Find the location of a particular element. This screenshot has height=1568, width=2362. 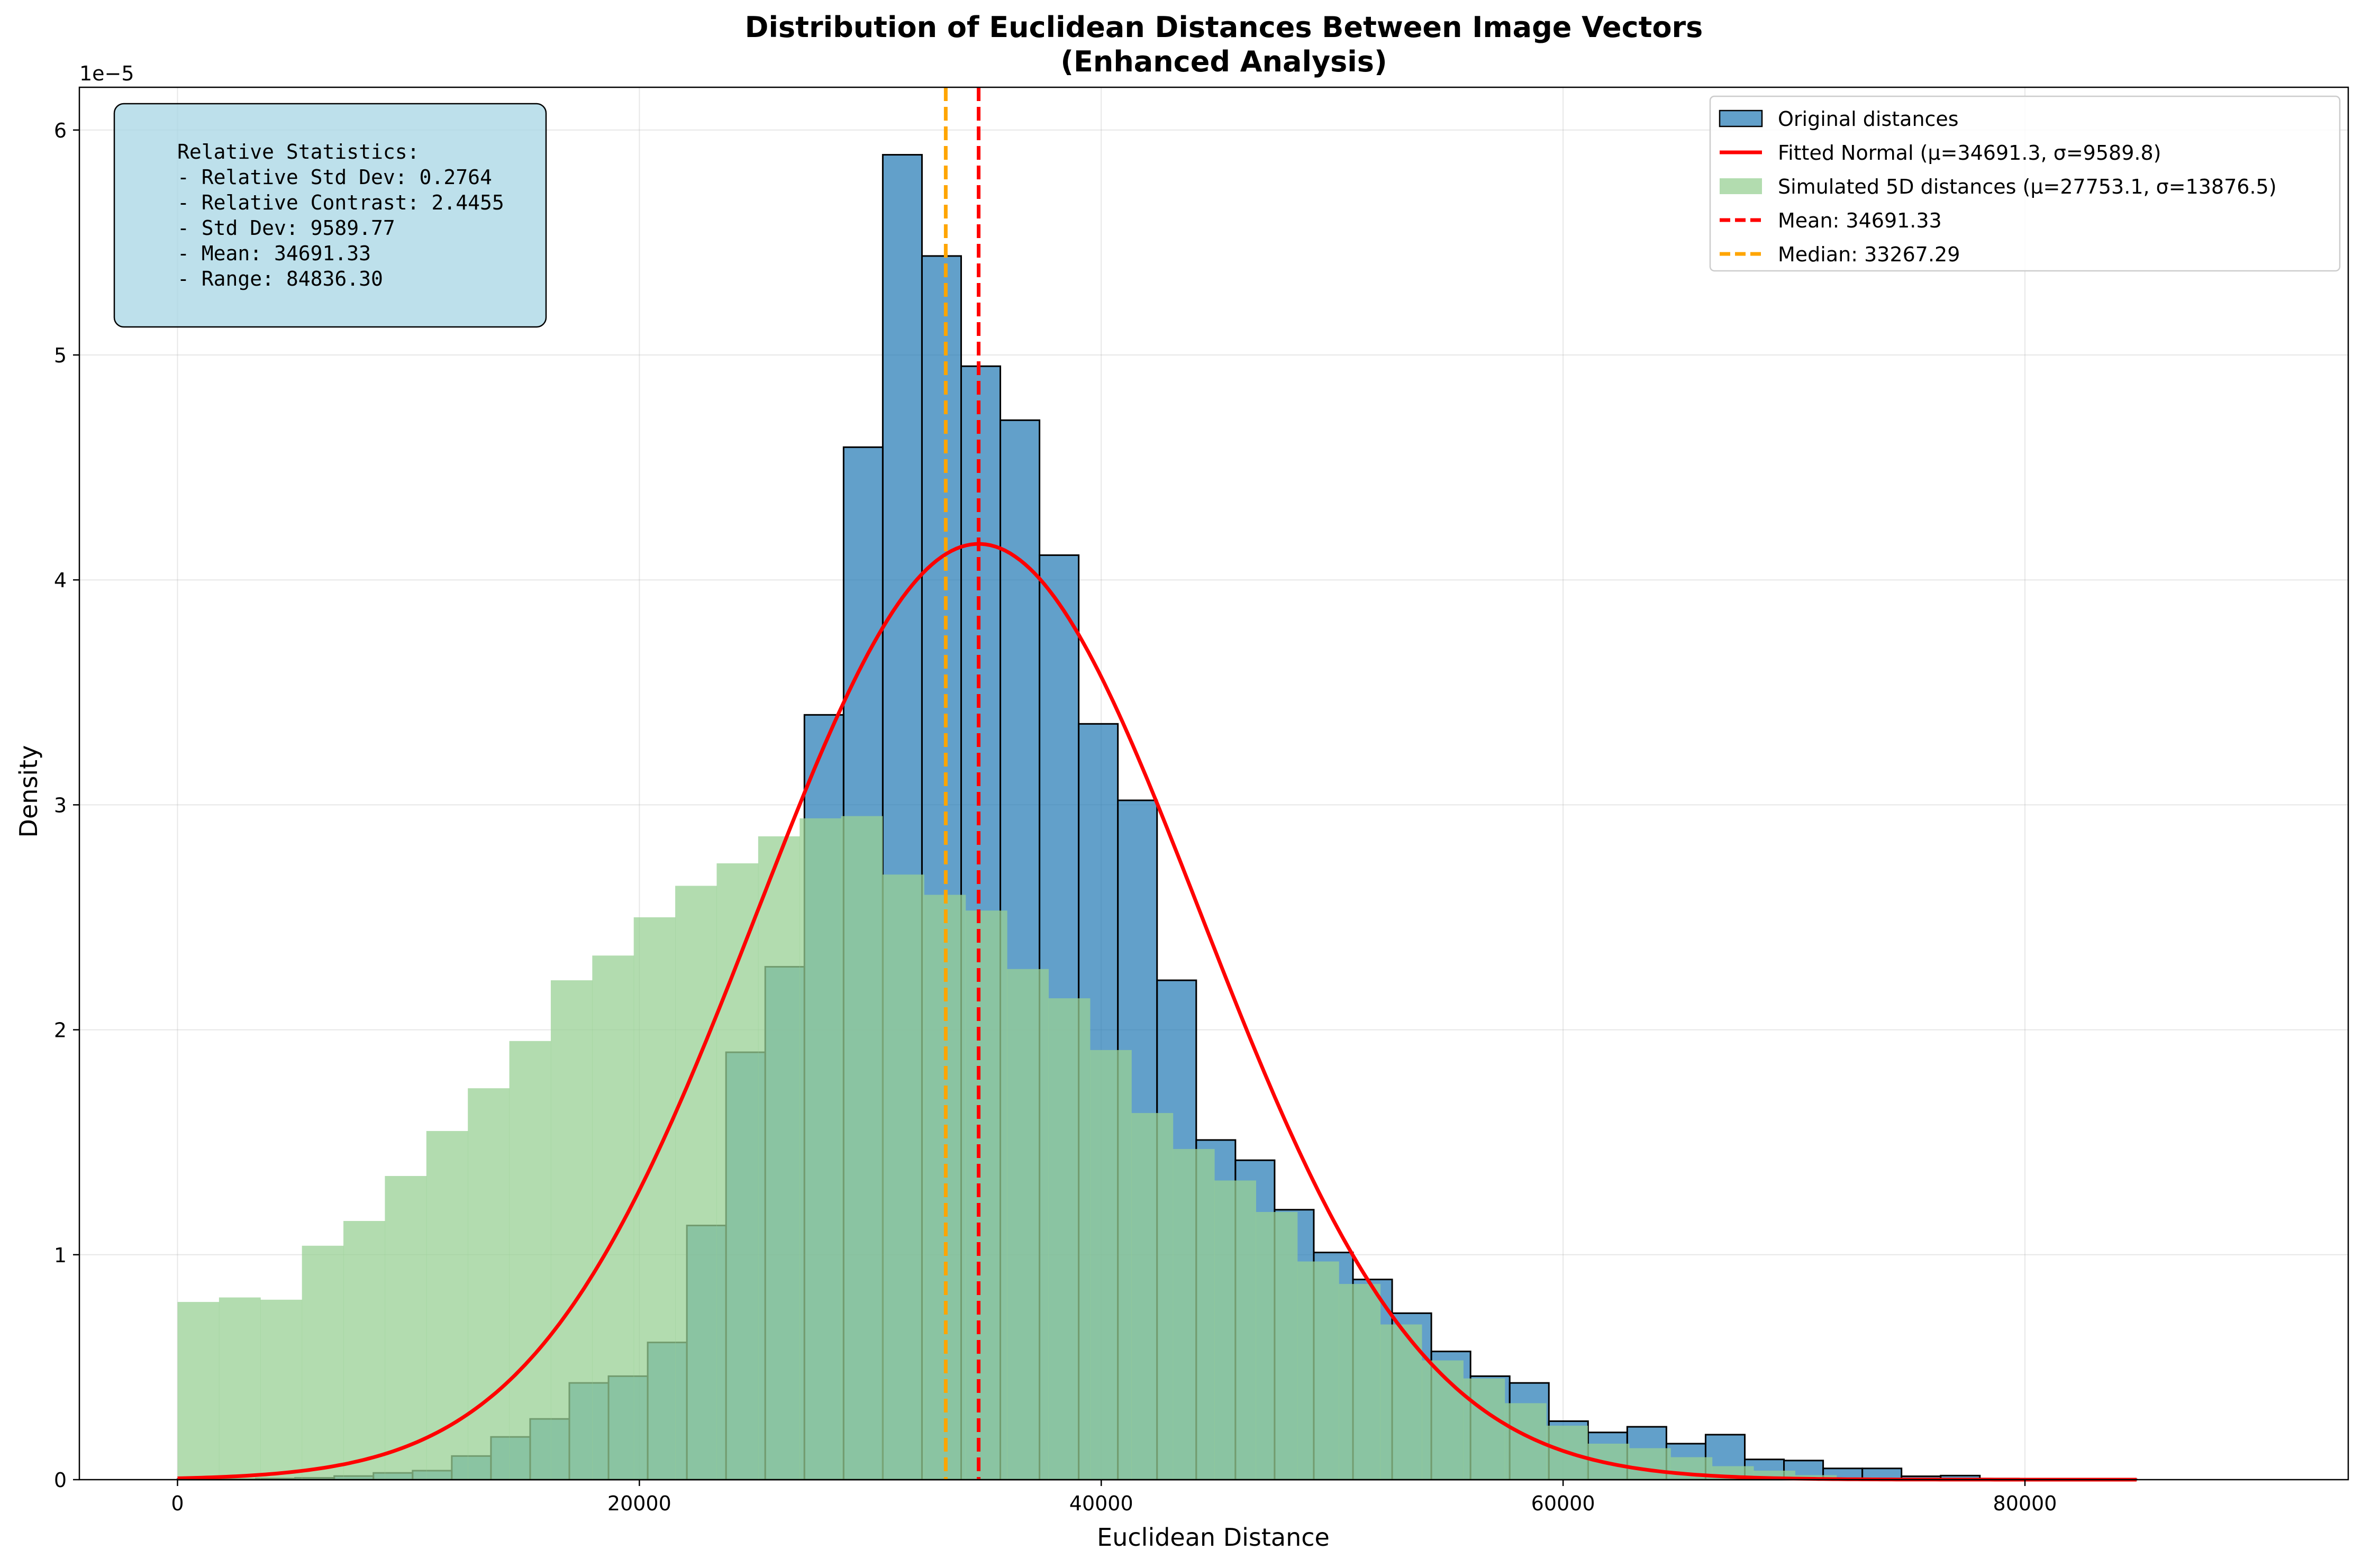

x-tick-label: 0 is located at coordinates (177, 1503).